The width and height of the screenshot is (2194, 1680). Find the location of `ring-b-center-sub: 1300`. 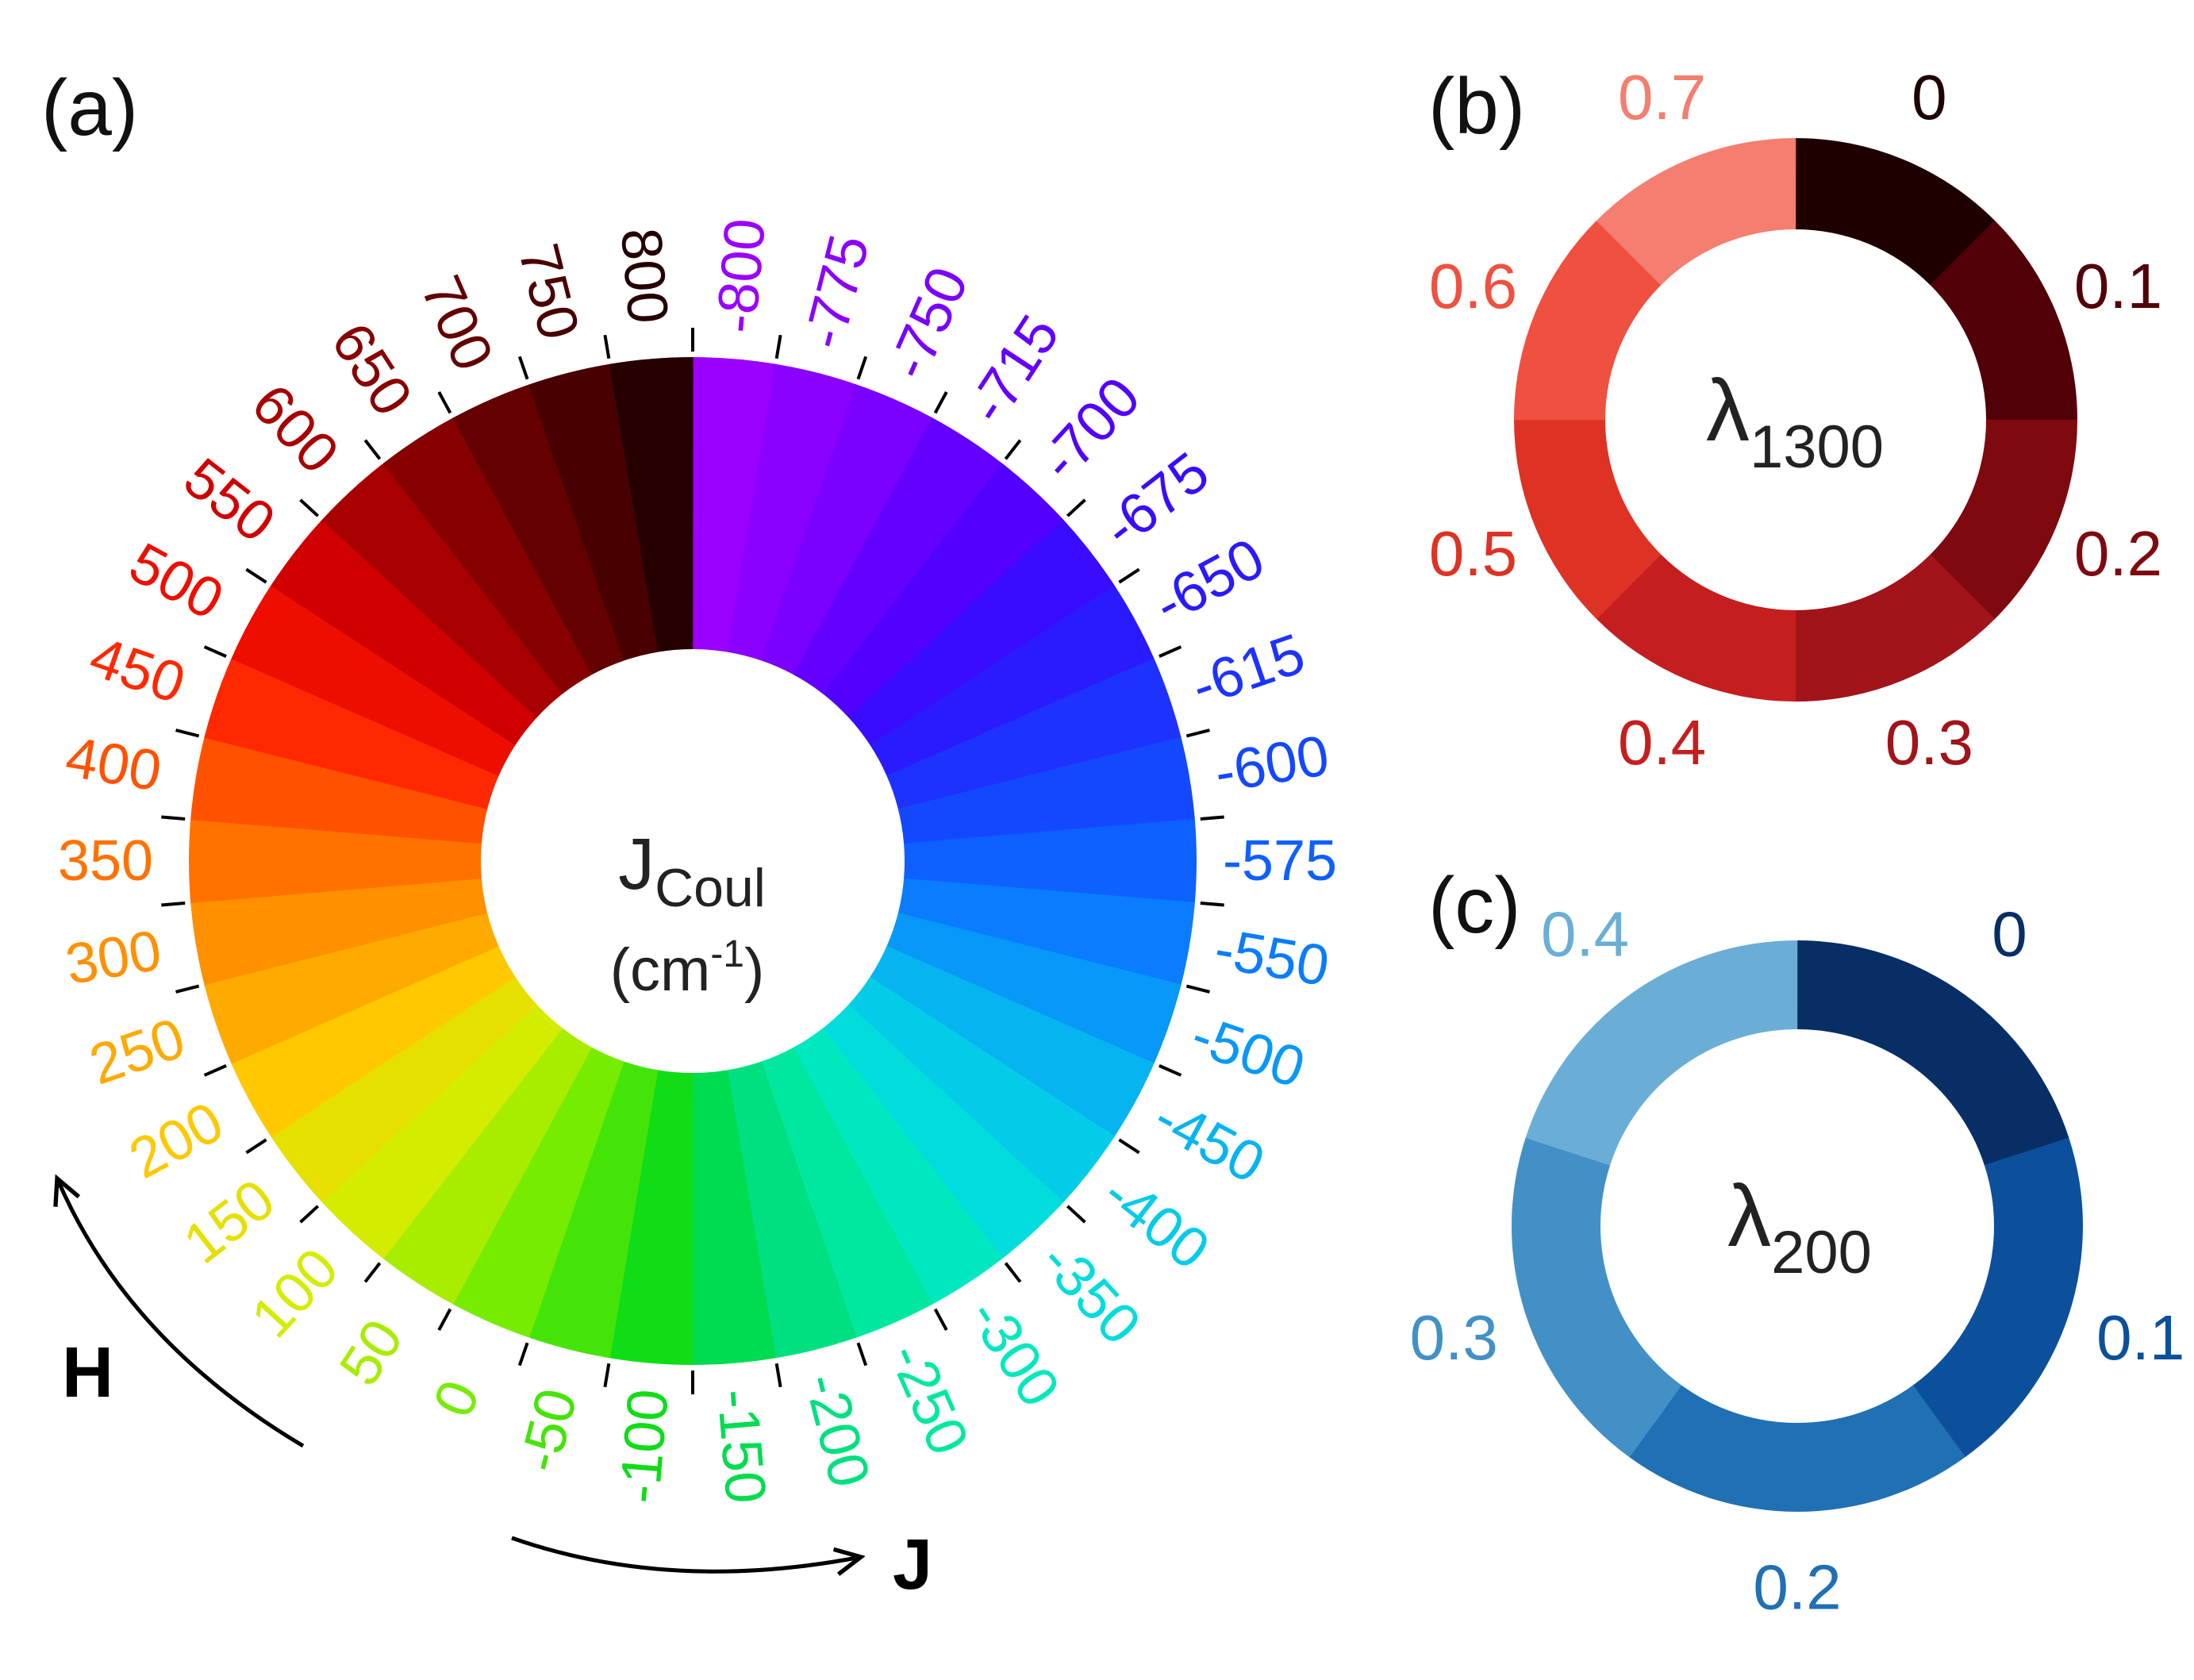

ring-b-center-sub: 1300 is located at coordinates (1817, 447).